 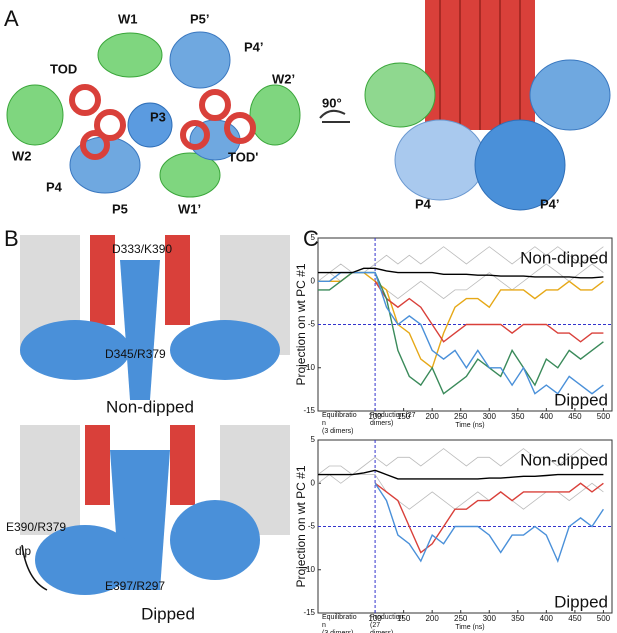 What do you see at coordinates (200, 18) in the screenshot?
I see `domain-label: P5’` at bounding box center [200, 18].